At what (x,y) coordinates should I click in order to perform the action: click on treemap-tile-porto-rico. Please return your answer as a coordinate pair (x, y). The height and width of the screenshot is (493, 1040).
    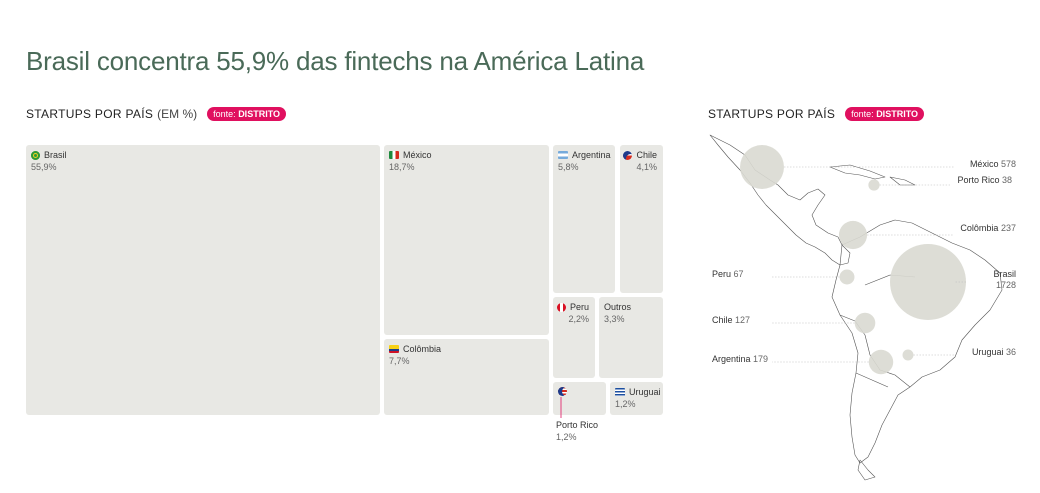
    Looking at the image, I should click on (579, 398).